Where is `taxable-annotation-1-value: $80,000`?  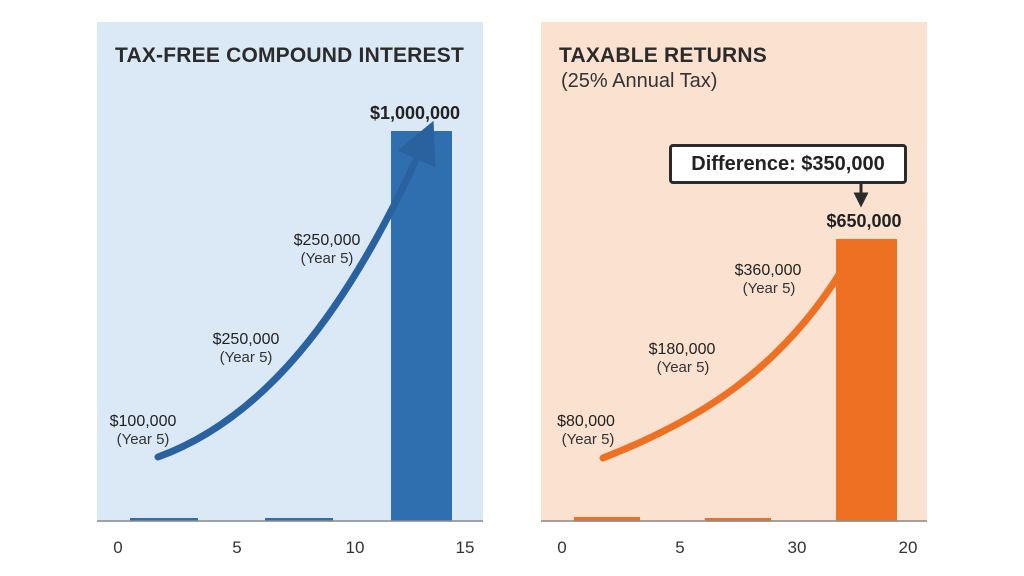 taxable-annotation-1-value: $80,000 is located at coordinates (586, 421).